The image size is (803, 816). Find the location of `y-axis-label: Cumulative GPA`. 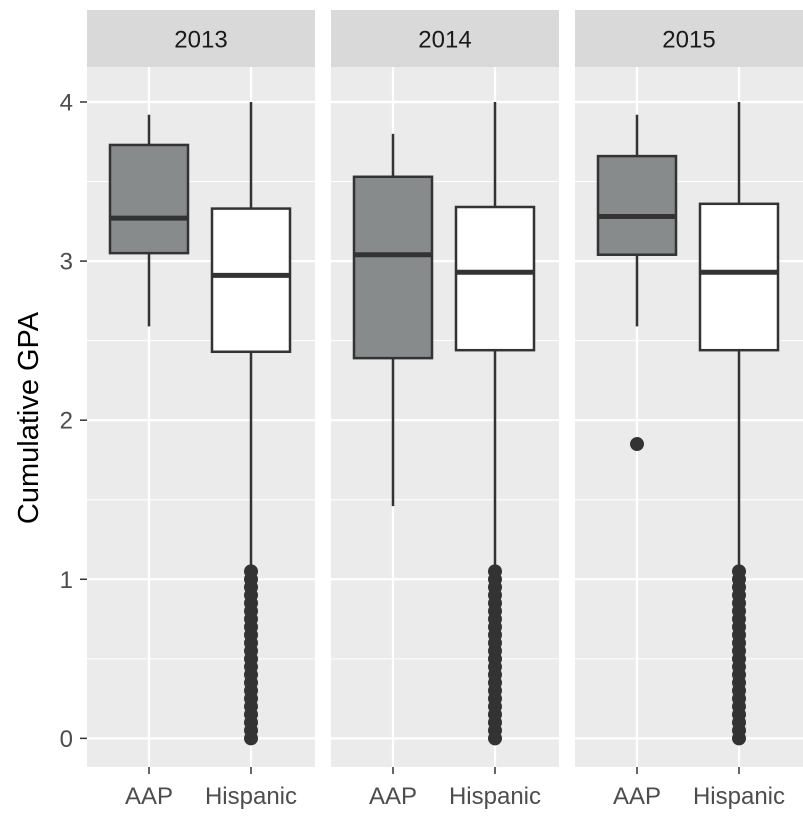

y-axis-label: Cumulative GPA is located at coordinates (29, 417).